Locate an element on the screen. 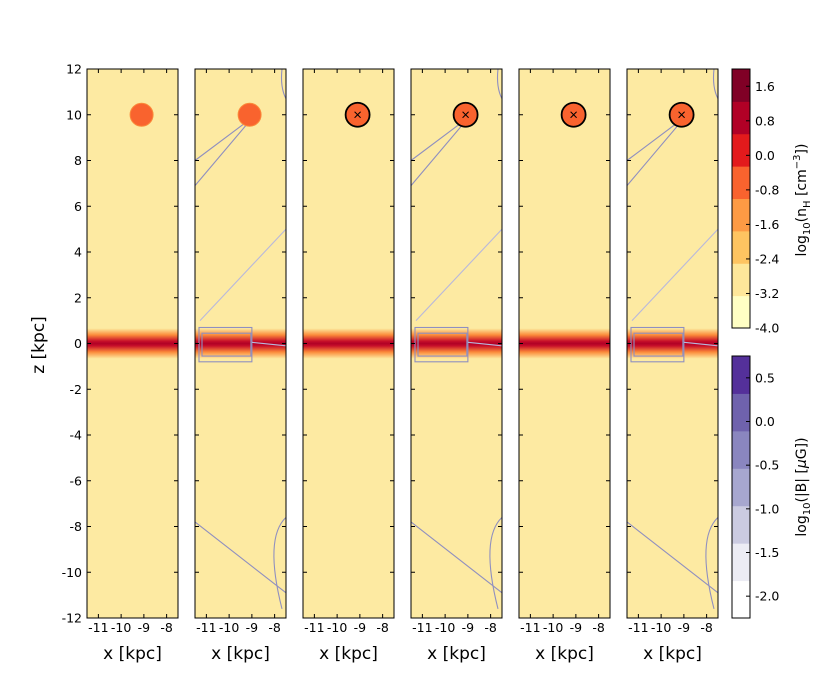 This screenshot has height=691, width=830. field-contours is located at coordinates (240, 338).